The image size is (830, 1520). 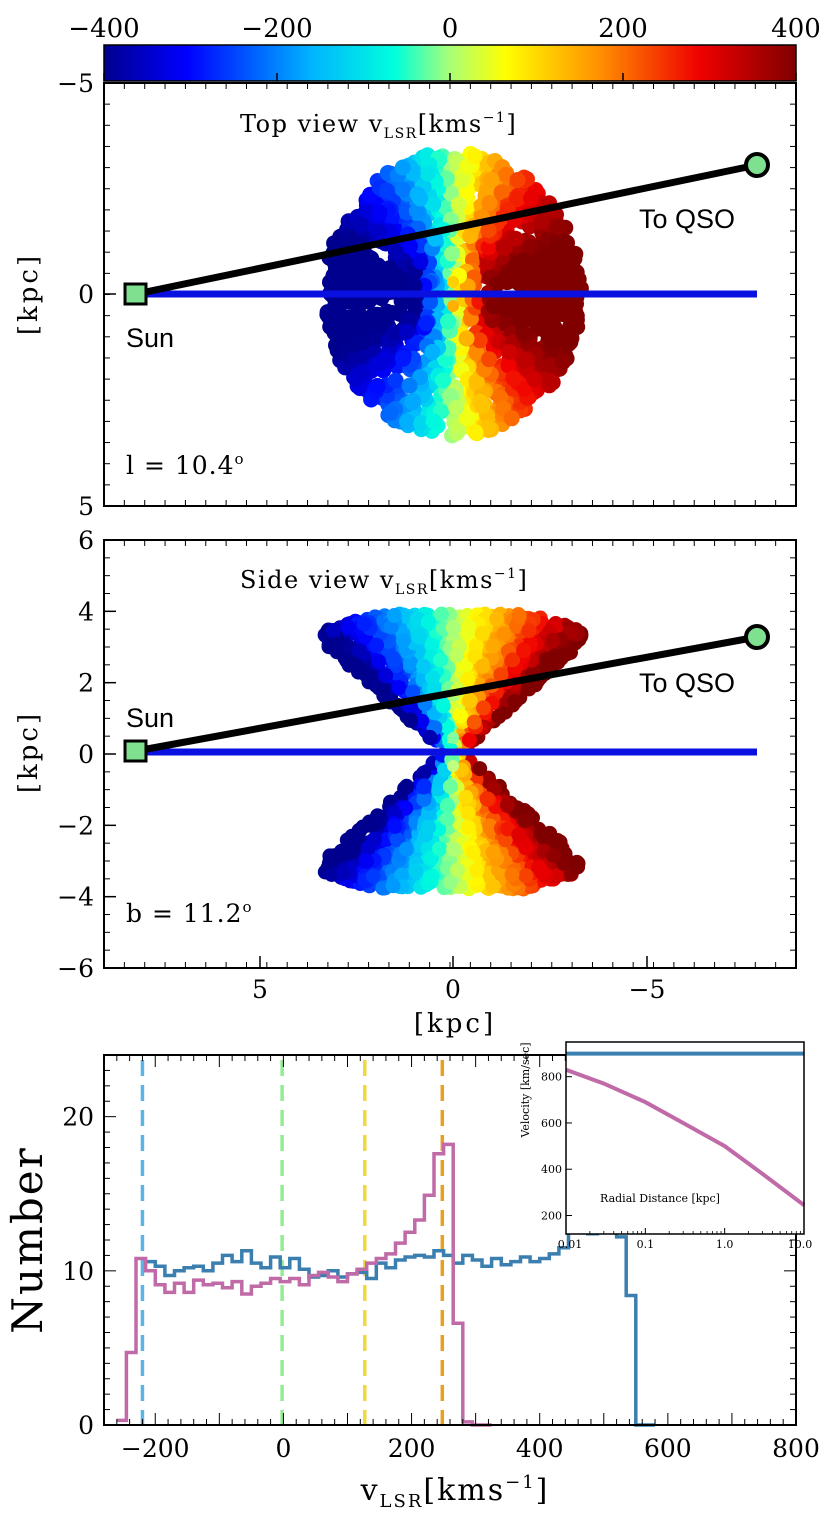 What do you see at coordinates (646, 1244) in the screenshot?
I see `inset-xtick-label: 0.1` at bounding box center [646, 1244].